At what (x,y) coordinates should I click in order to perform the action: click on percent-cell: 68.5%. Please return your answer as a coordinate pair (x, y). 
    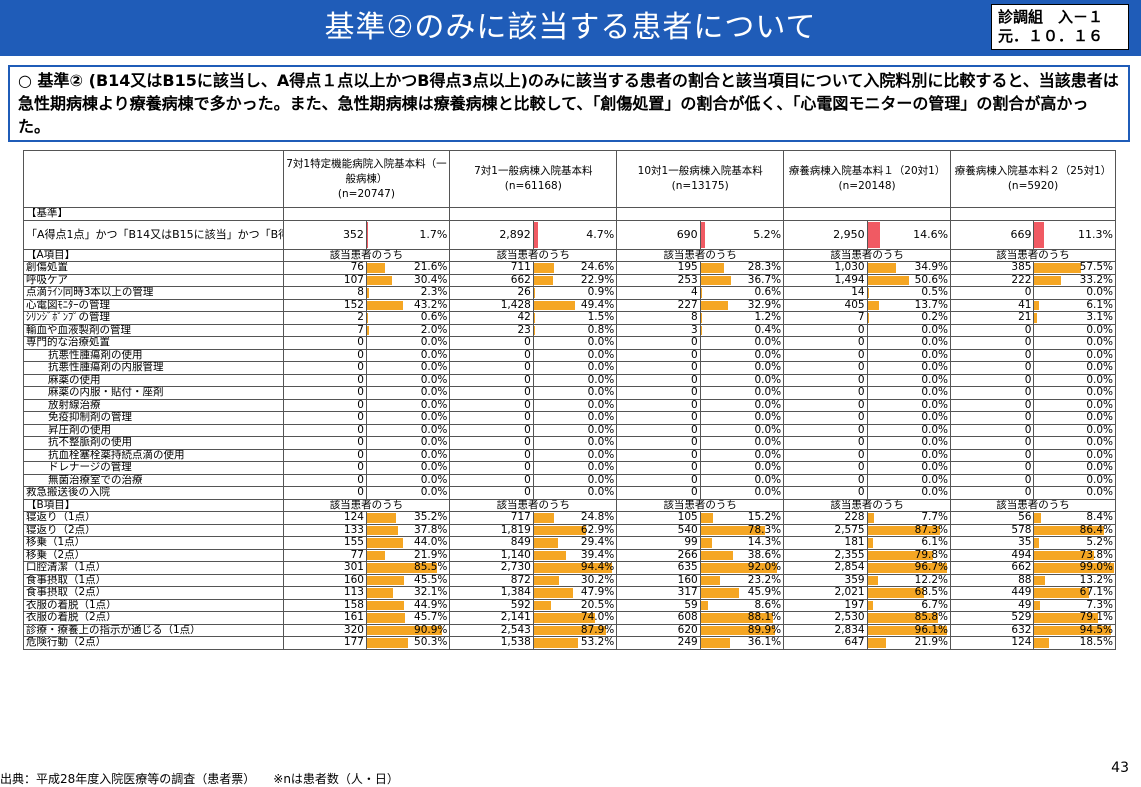
    Looking at the image, I should click on (908, 593).